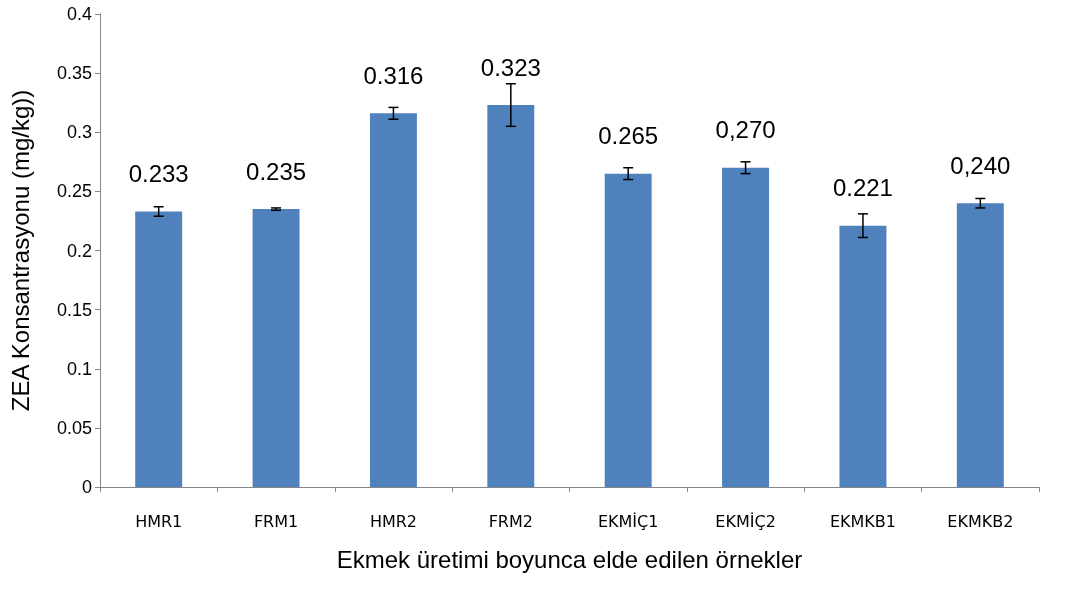 Image resolution: width=1067 pixels, height=601 pixels. I want to click on x-tick-label: EKMİÇ1, so click(628, 521).